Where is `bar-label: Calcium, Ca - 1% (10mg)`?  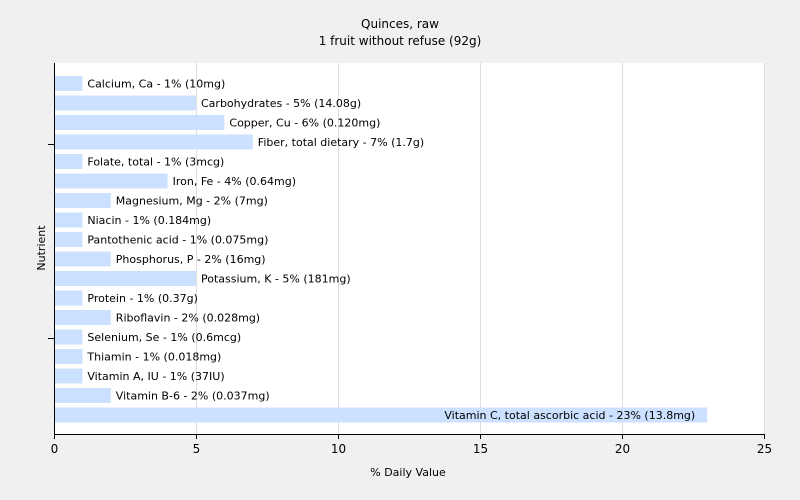 bar-label: Calcium, Ca - 1% (10mg) is located at coordinates (156, 84).